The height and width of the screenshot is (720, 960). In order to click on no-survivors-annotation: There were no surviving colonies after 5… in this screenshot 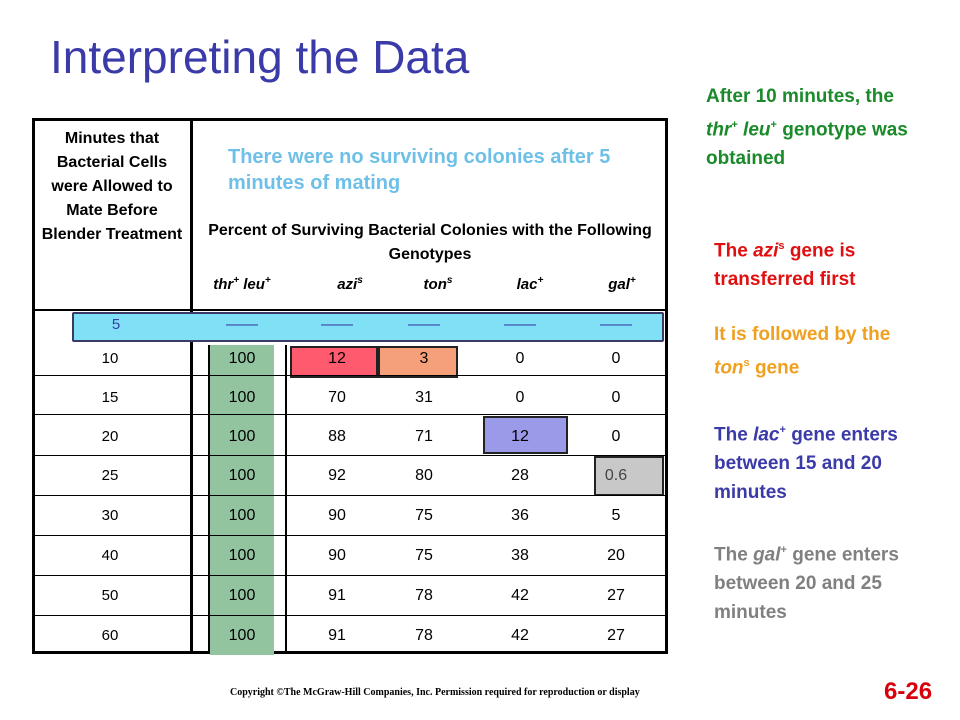, I will do `click(419, 170)`.